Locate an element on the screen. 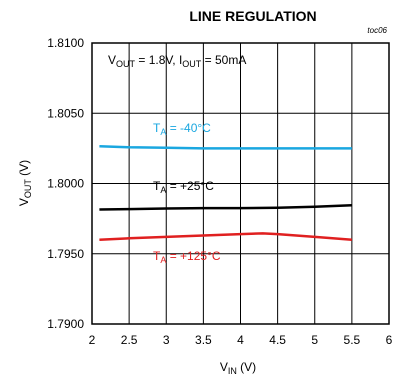  series-labels: TA = -40°C TA = +25°C TA = +125°C is located at coordinates (187, 193).